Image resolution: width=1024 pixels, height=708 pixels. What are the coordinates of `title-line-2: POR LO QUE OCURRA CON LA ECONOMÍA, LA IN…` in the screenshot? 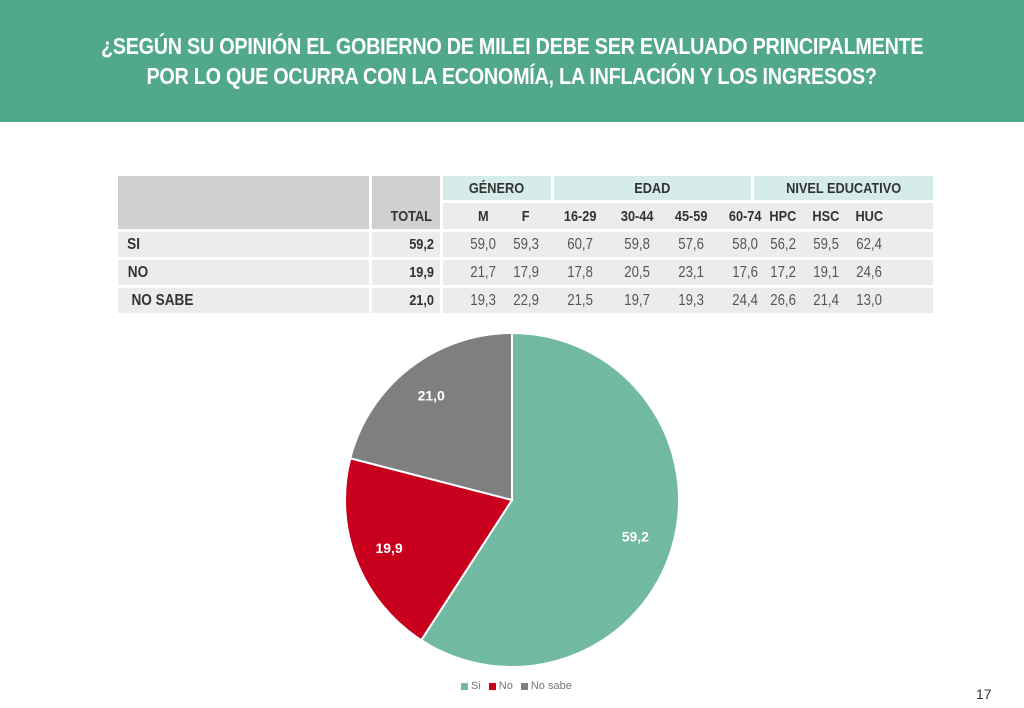 It's located at (512, 76).